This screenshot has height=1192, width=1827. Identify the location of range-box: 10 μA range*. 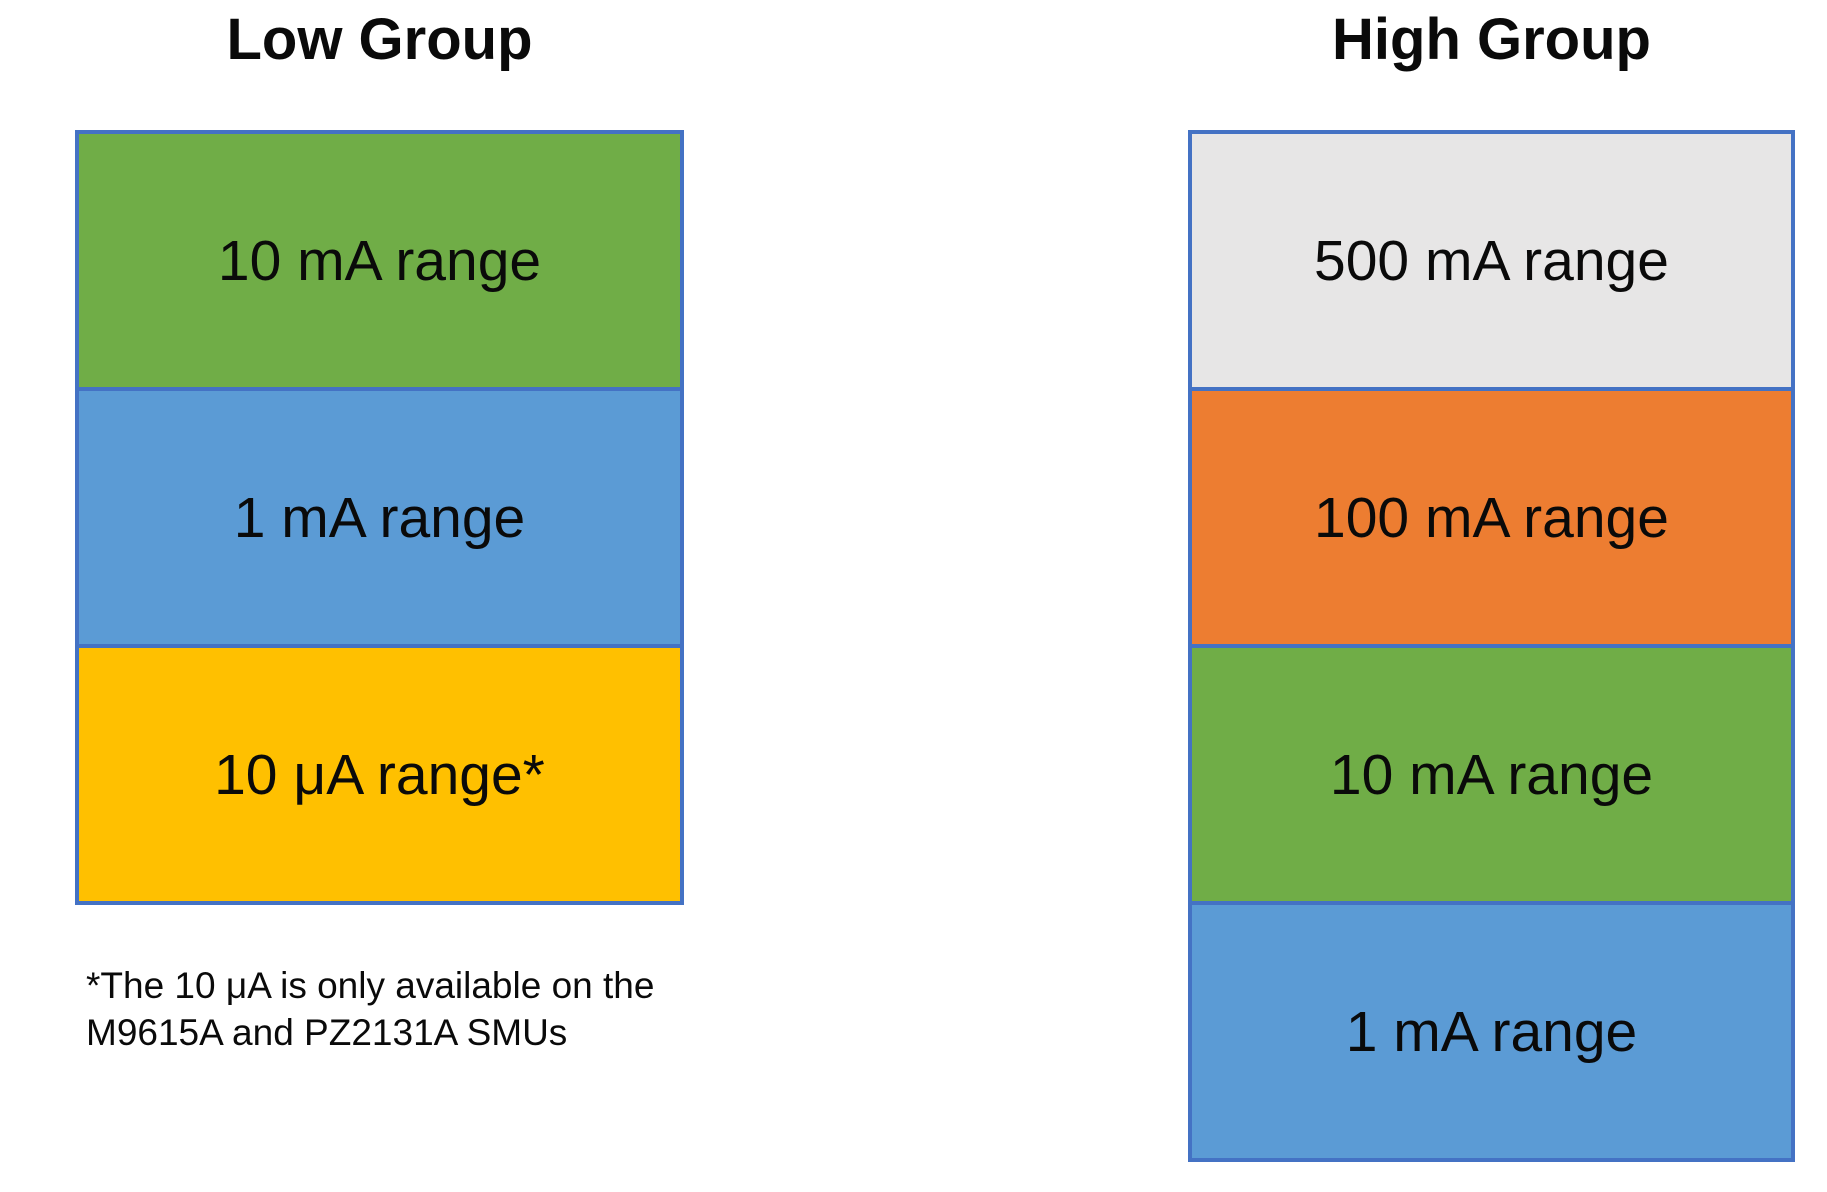
(379, 774).